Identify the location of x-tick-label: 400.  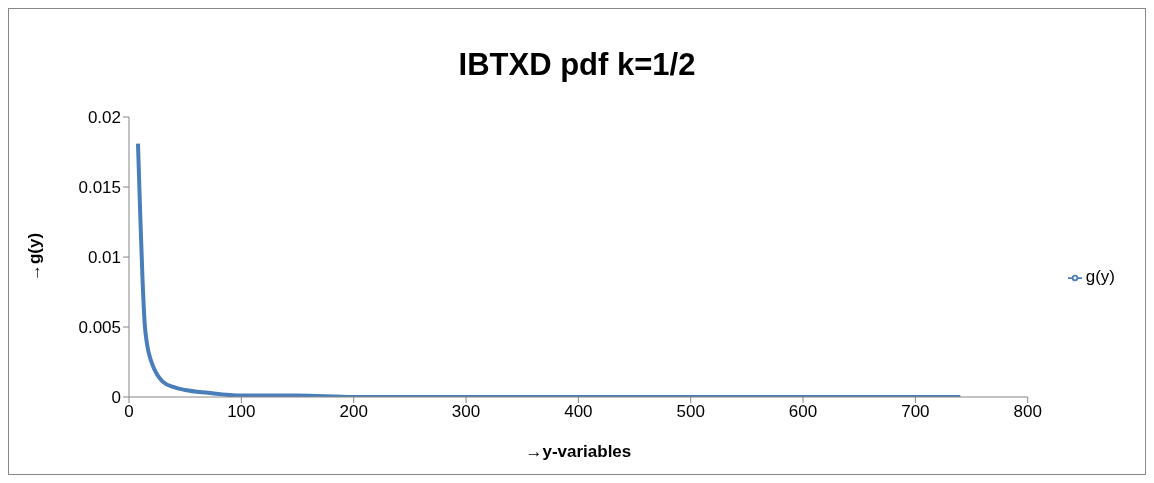
(578, 412).